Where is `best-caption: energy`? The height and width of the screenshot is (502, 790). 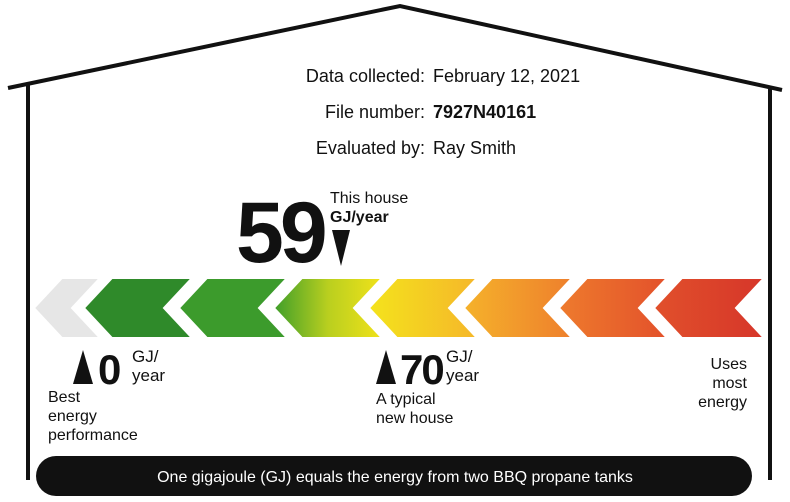 best-caption: energy is located at coordinates (72, 416).